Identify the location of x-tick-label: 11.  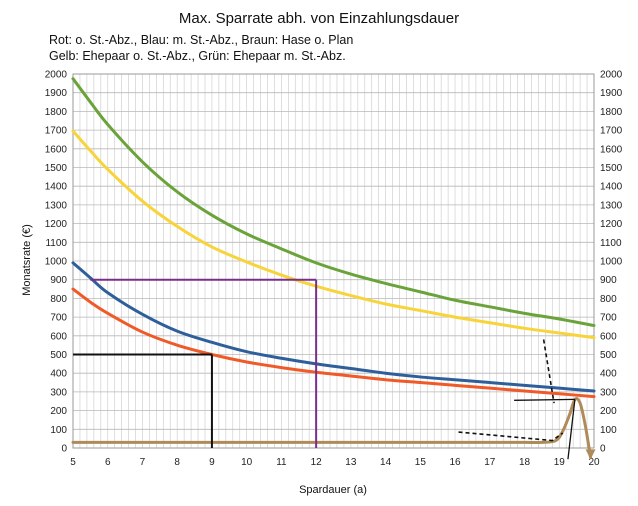
(281, 462).